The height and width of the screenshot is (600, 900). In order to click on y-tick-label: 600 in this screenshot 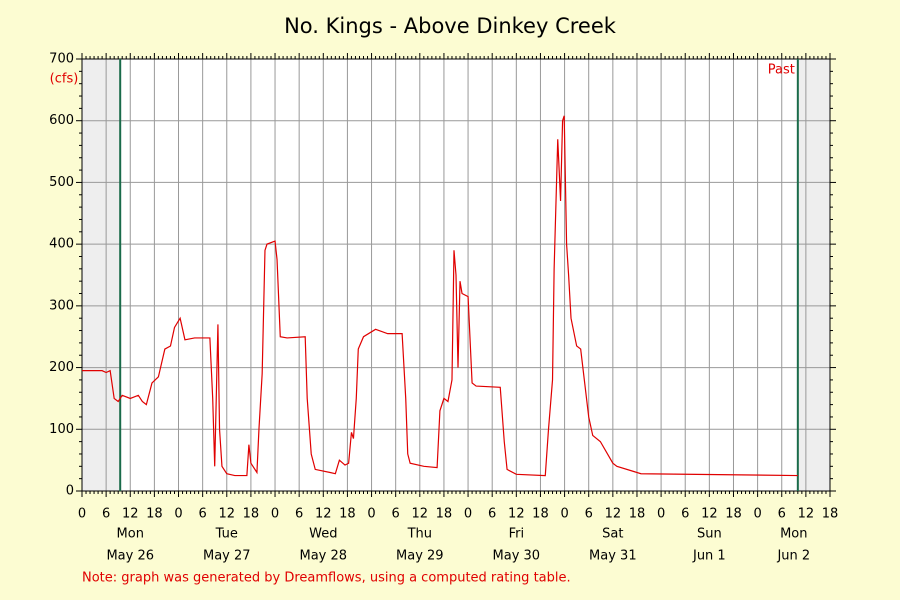, I will do `click(61, 120)`.